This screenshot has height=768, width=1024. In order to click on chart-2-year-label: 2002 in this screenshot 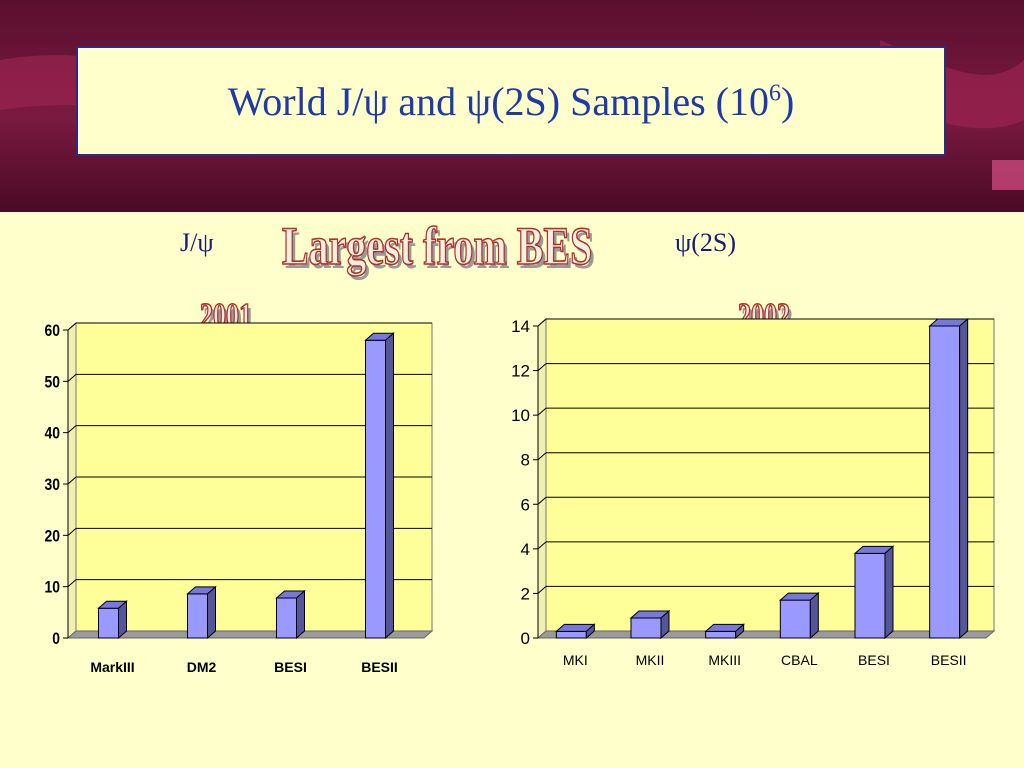, I will do `click(763, 315)`.